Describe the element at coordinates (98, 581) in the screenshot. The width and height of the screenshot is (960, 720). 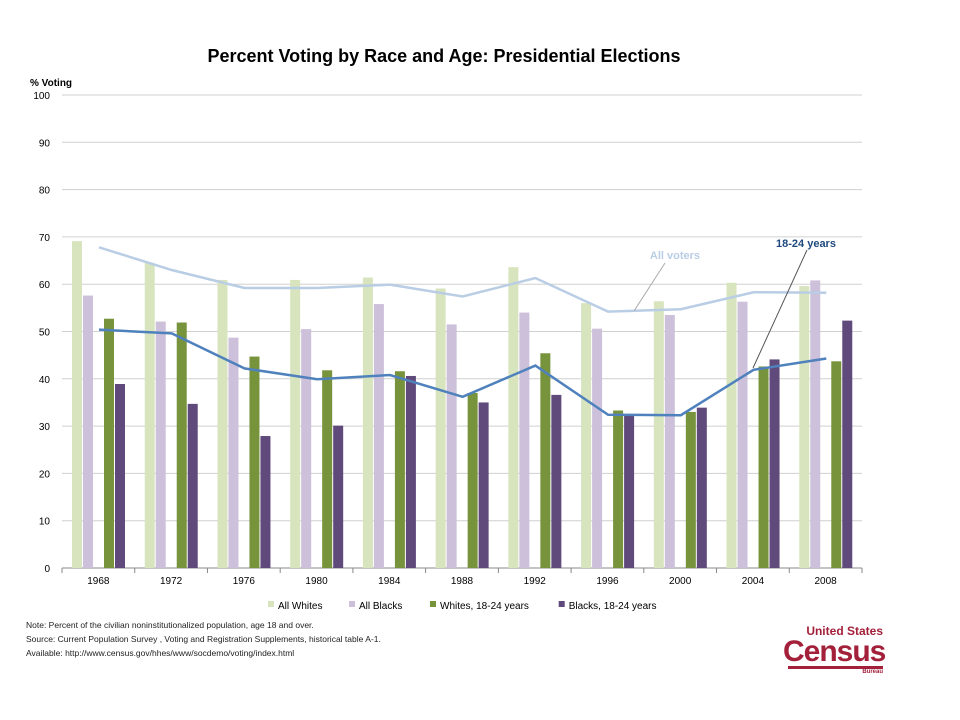
I see `x-tick-label: 1968` at that location.